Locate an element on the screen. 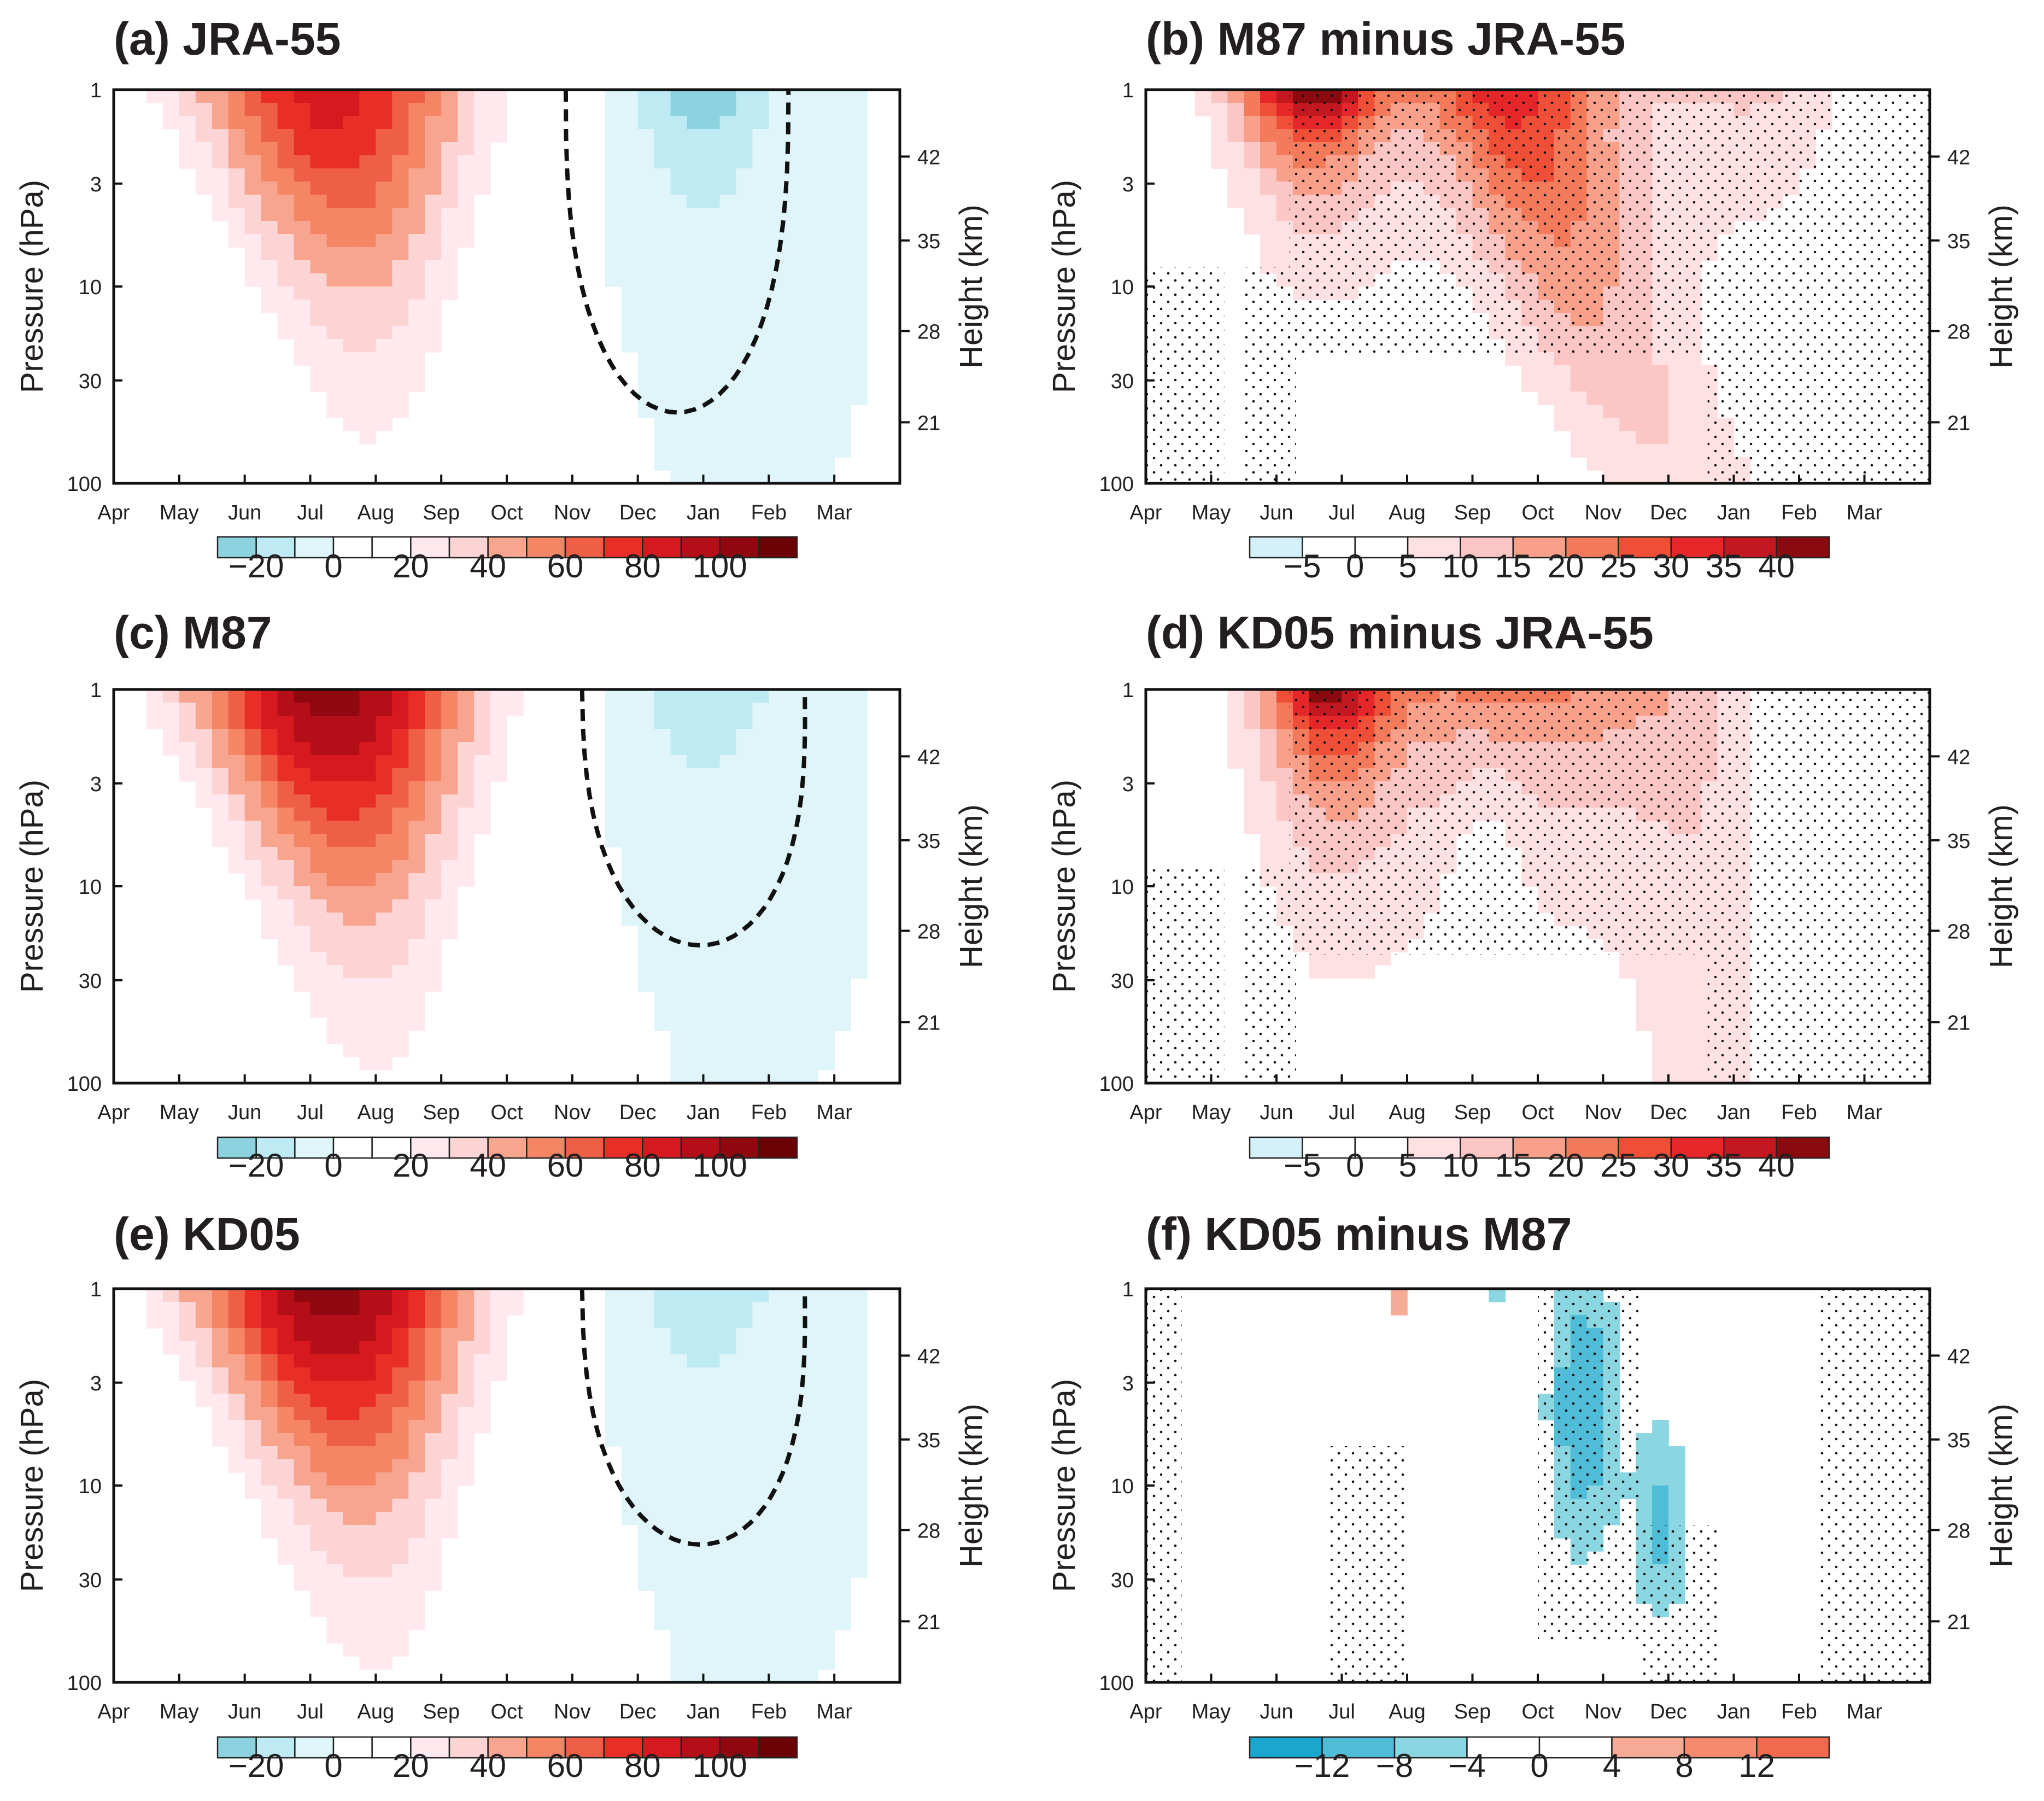  stippling-f is located at coordinates (1538, 1485).